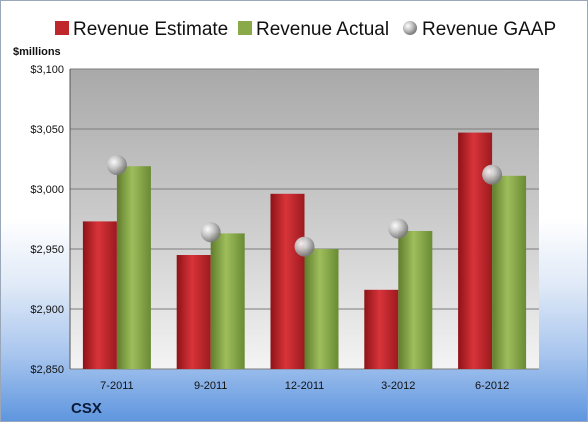 This screenshot has height=422, width=588. I want to click on x-tick-label: 12-2011, so click(305, 386).